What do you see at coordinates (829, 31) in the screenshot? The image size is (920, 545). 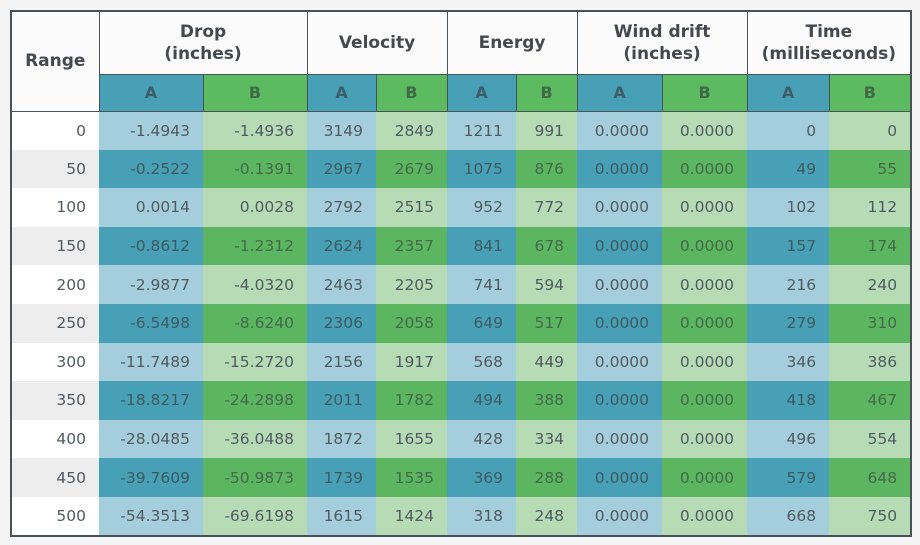 I see `header-time-label: Time` at bounding box center [829, 31].